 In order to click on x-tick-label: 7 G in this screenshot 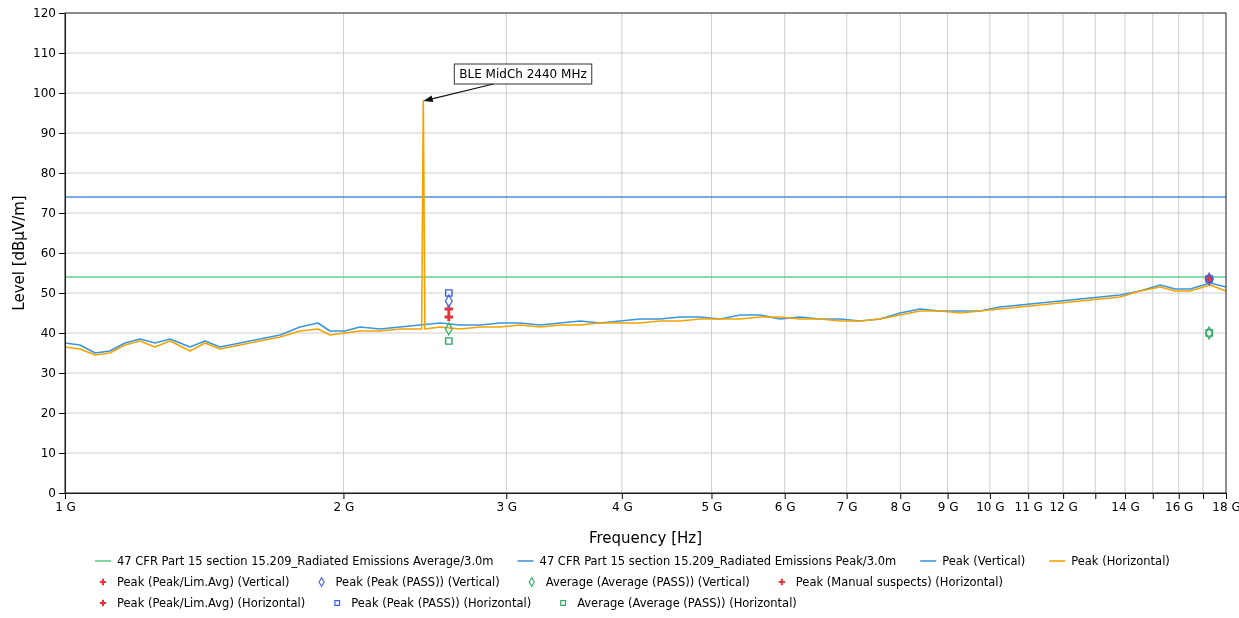, I will do `click(847, 506)`.